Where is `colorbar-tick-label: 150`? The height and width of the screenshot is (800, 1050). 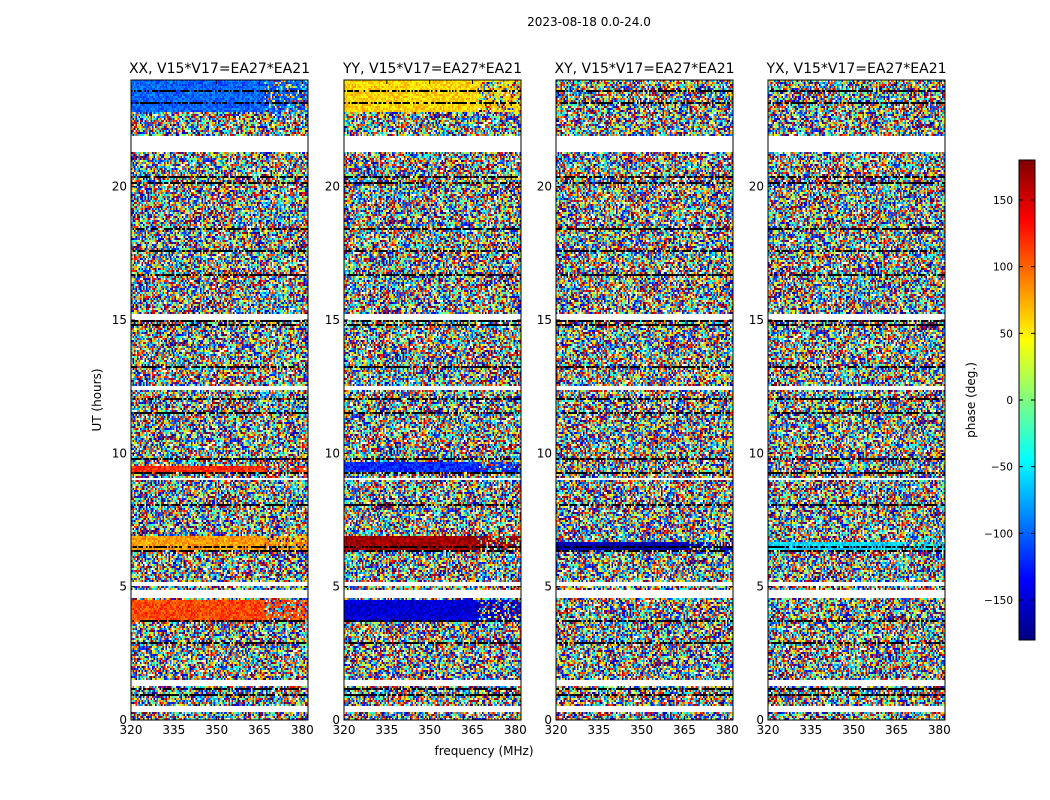 colorbar-tick-label: 150 is located at coordinates (1003, 201).